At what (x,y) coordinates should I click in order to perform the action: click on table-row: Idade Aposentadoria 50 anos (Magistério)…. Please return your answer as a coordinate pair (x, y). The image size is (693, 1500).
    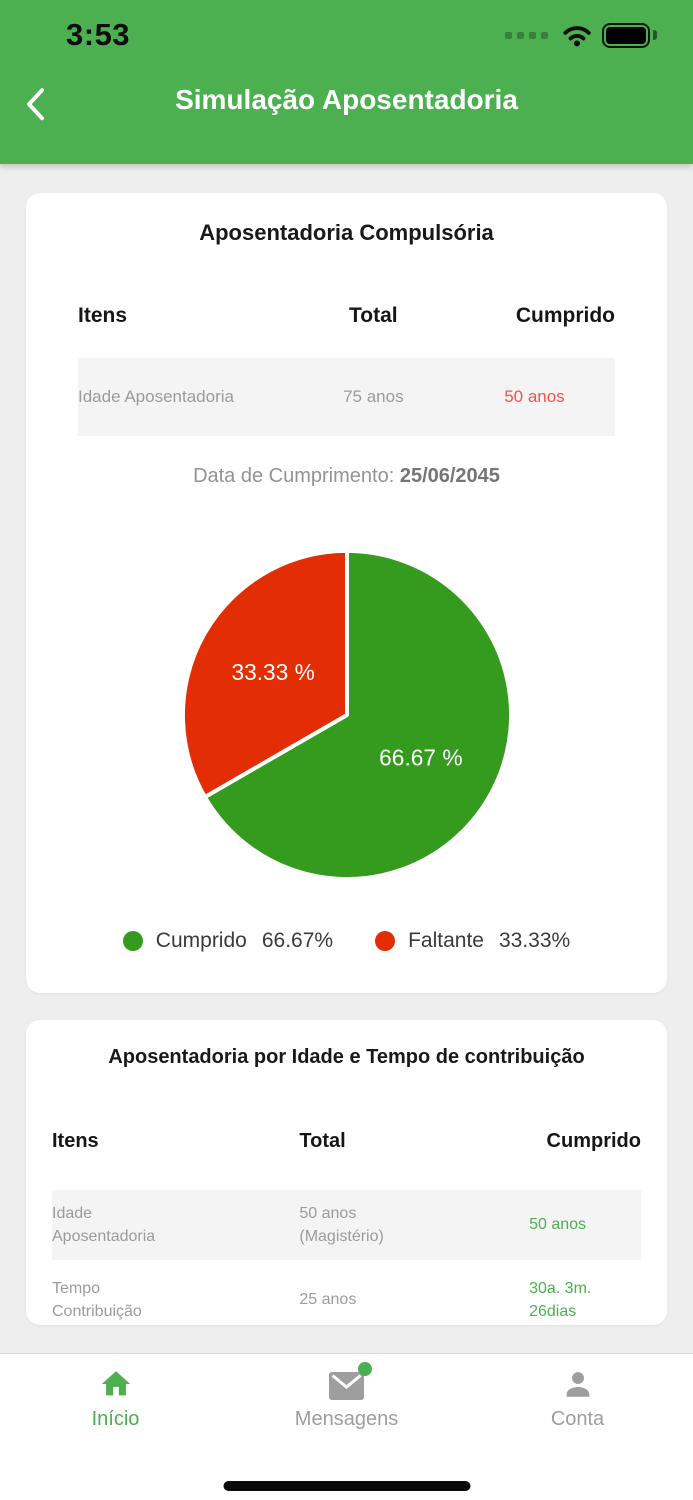
    Looking at the image, I should click on (346, 1225).